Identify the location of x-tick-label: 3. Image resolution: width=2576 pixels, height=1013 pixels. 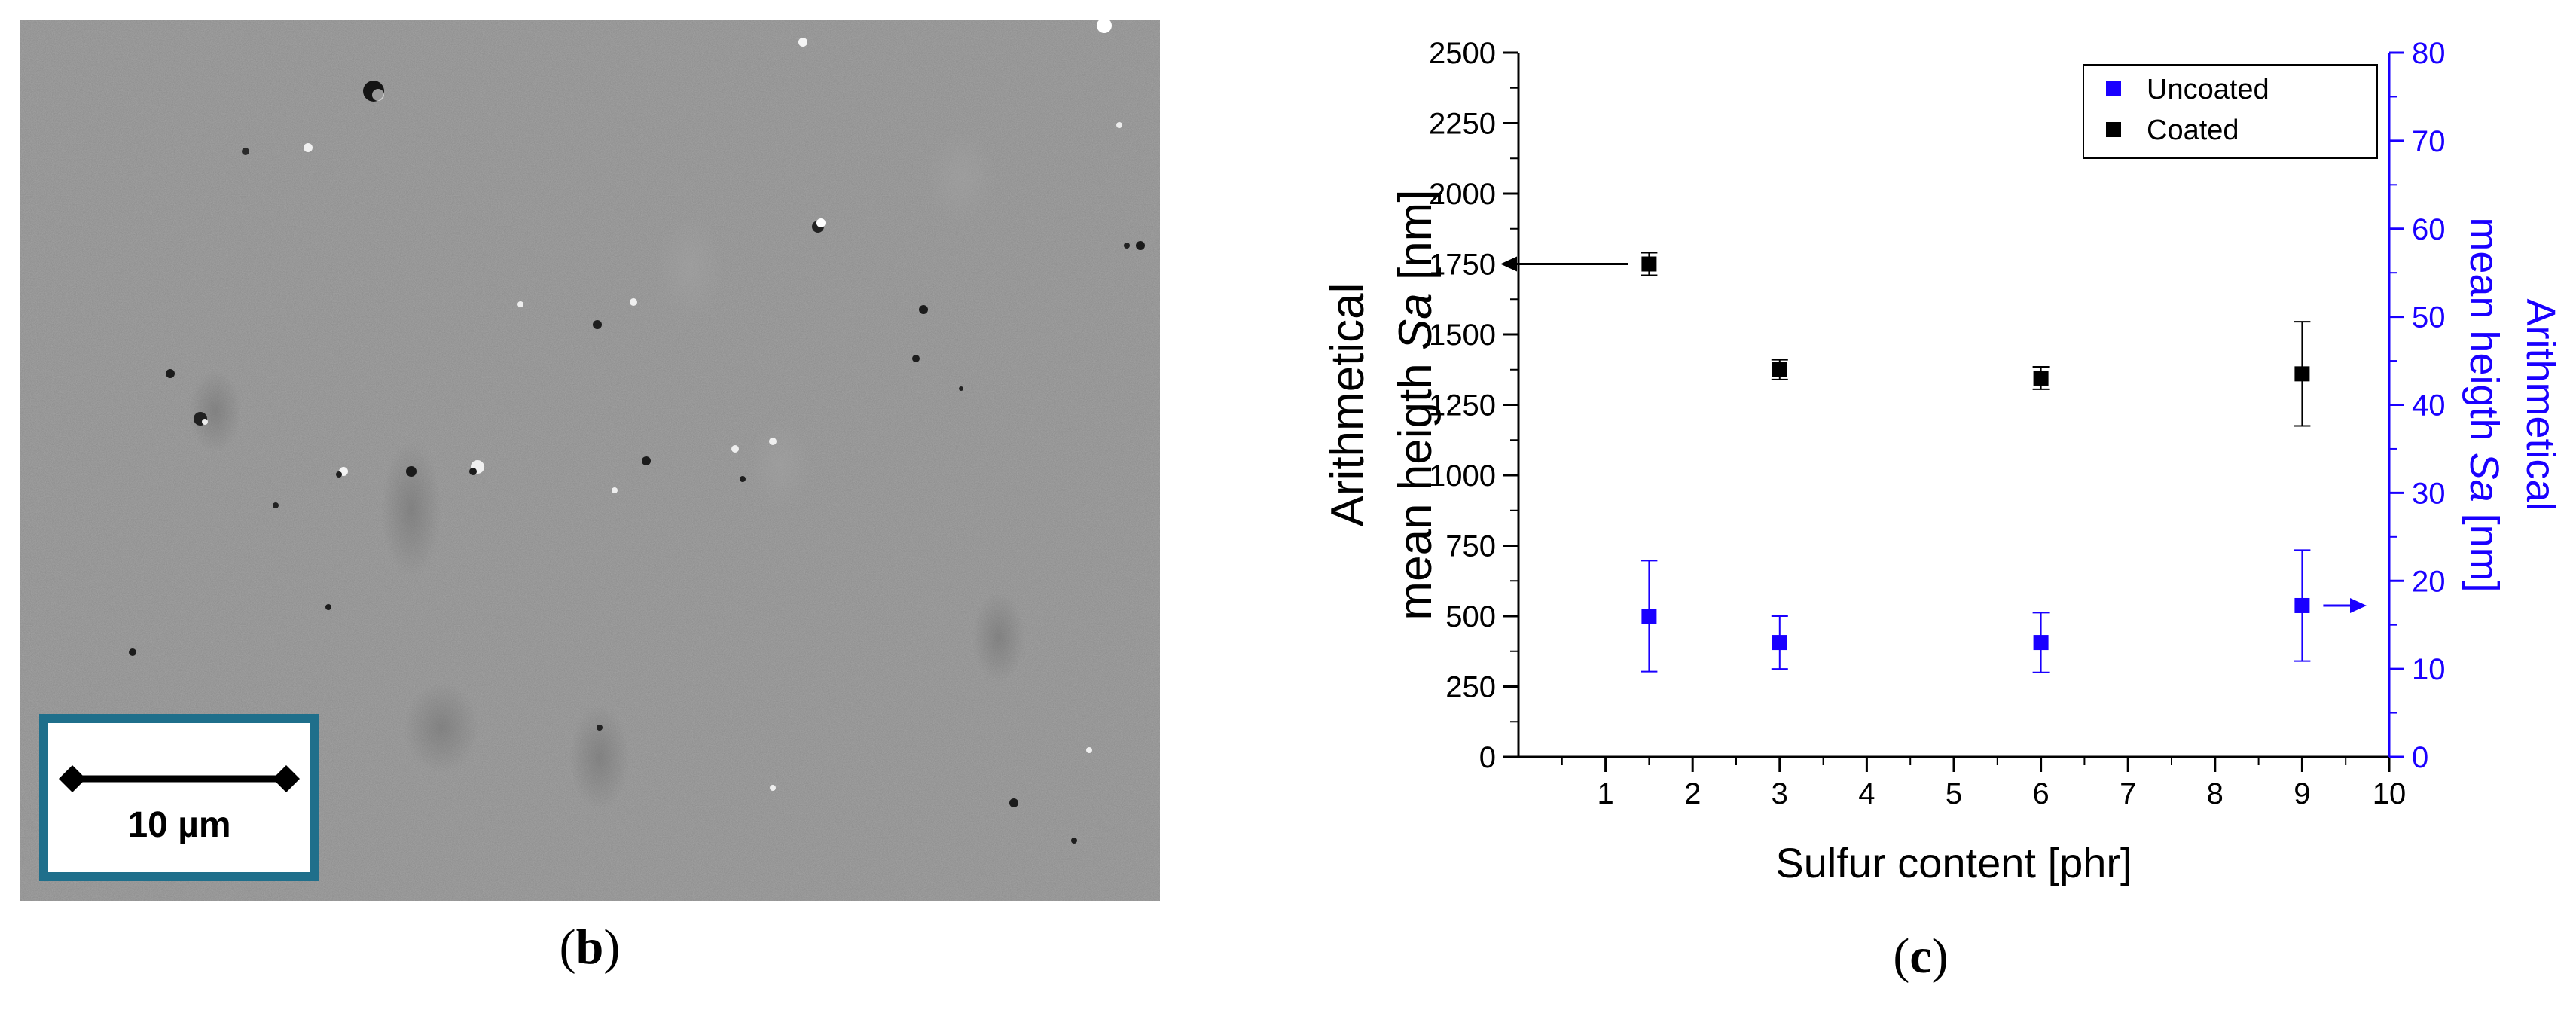
(1780, 793).